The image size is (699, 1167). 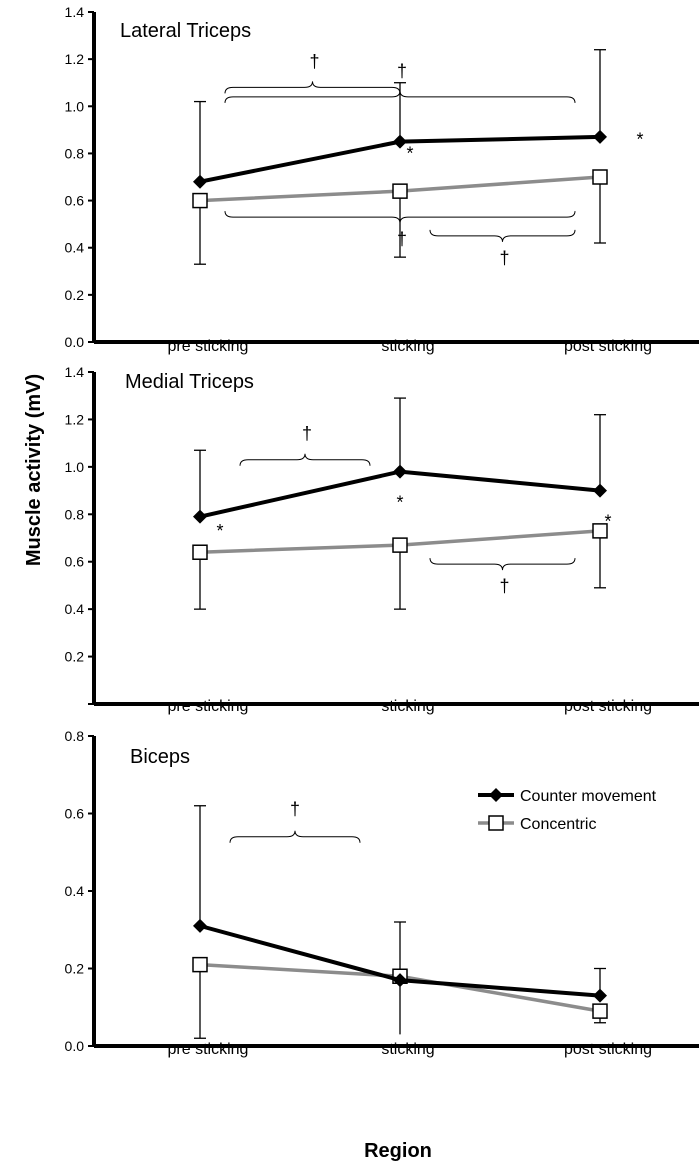 What do you see at coordinates (189, 382) in the screenshot?
I see `panel-title: Medial Triceps` at bounding box center [189, 382].